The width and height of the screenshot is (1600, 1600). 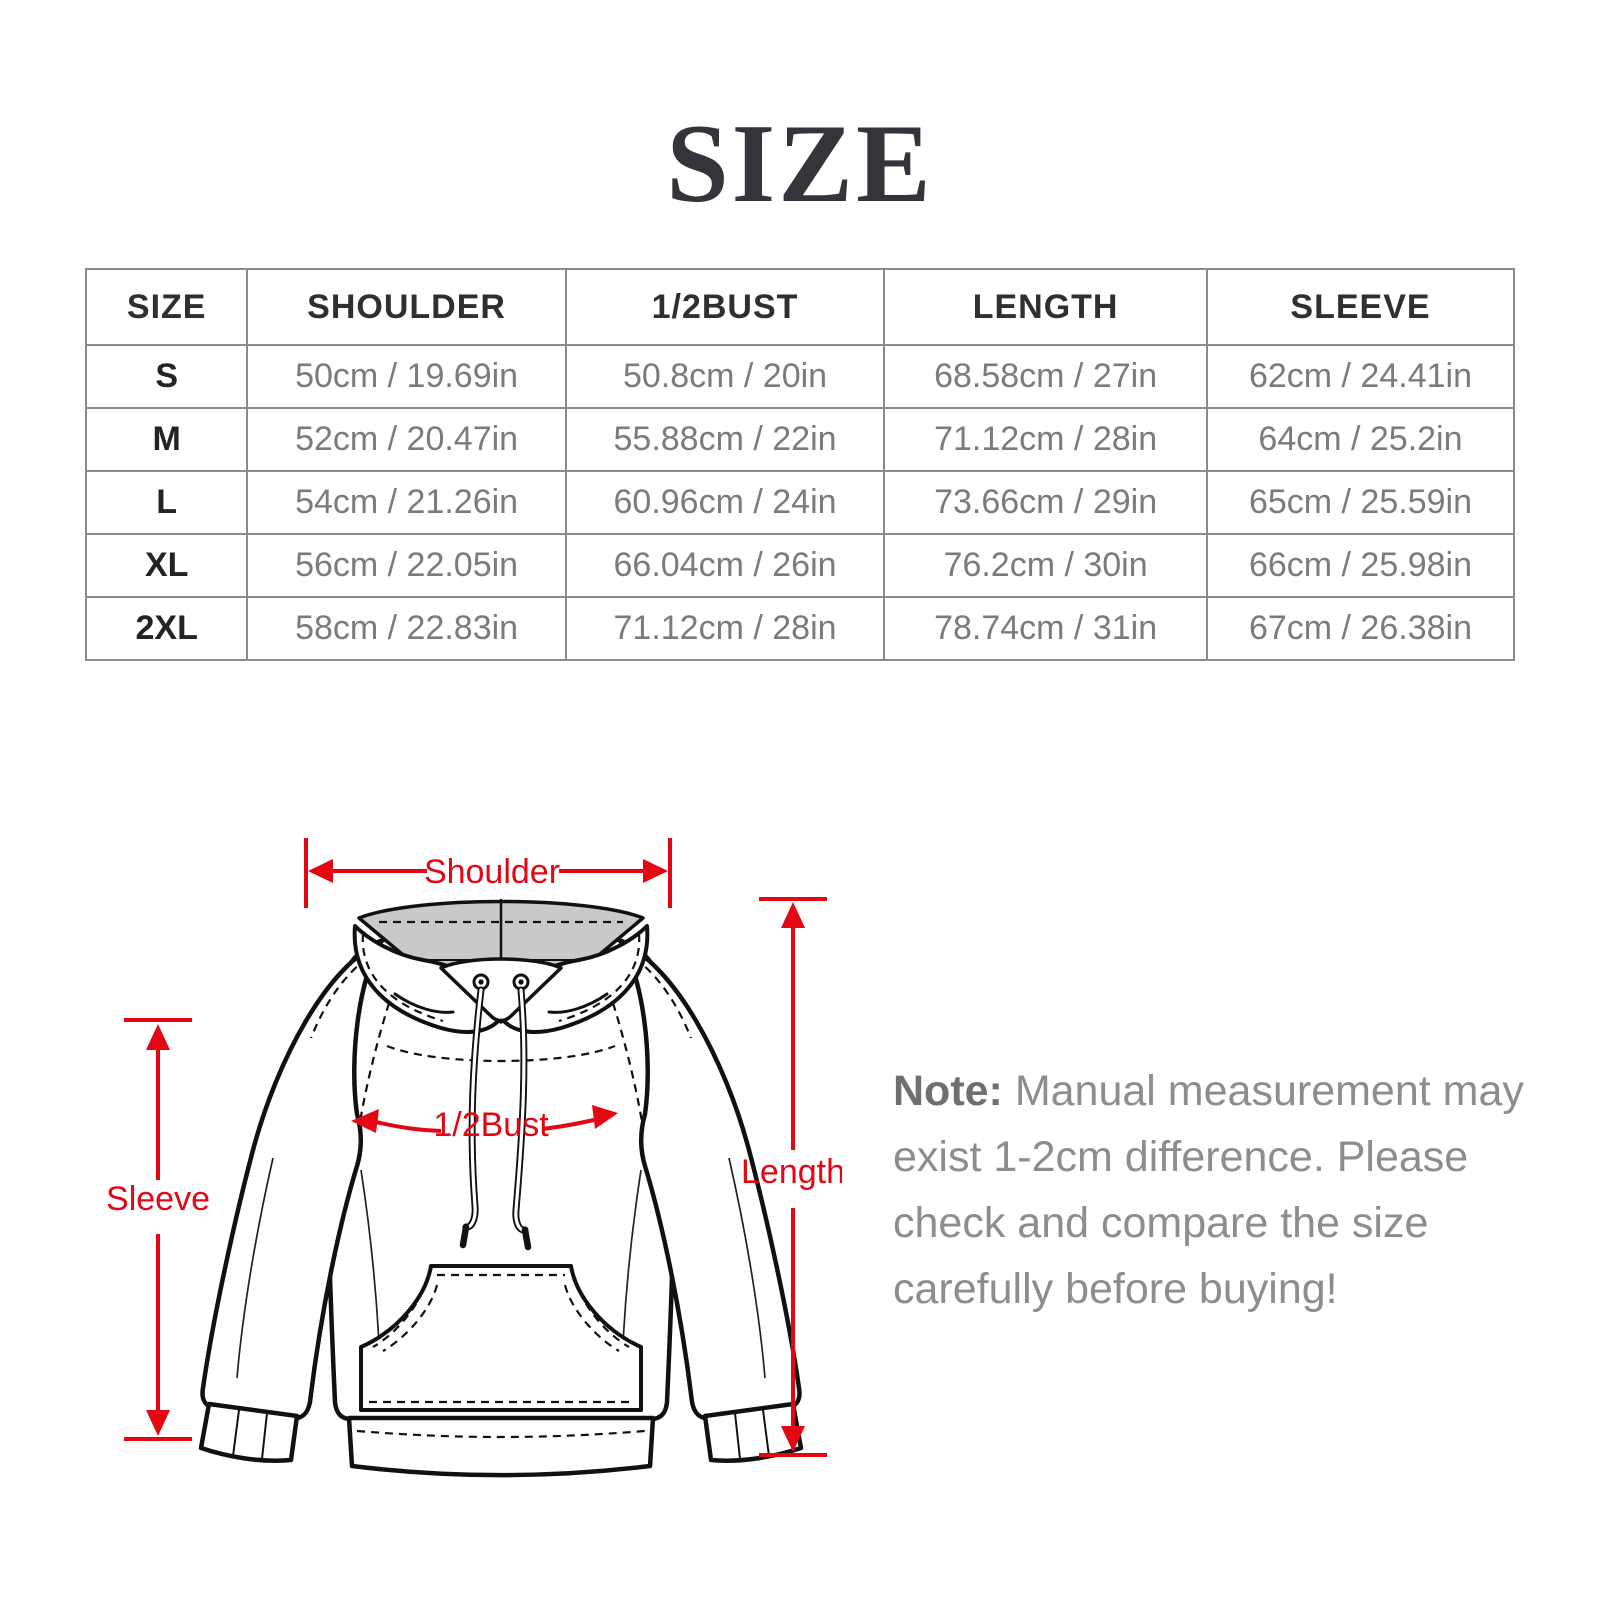 What do you see at coordinates (725, 628) in the screenshot?
I see `bust-value: 71.12cm / 28in` at bounding box center [725, 628].